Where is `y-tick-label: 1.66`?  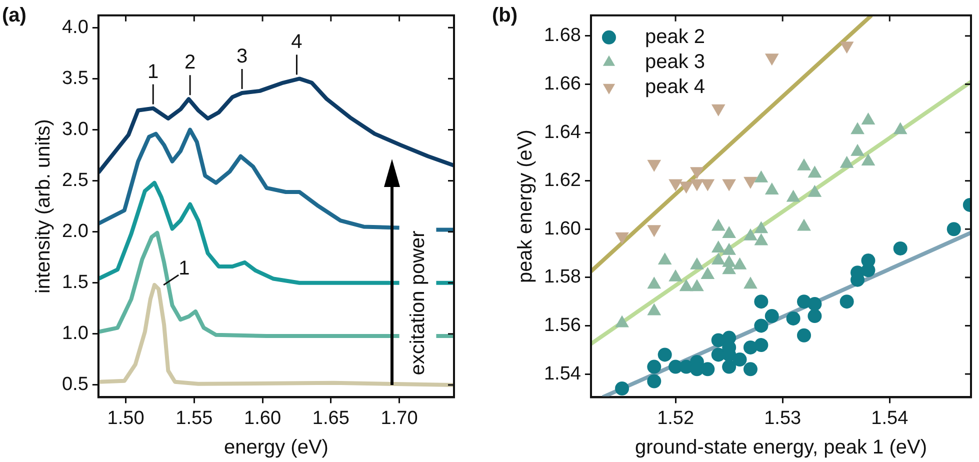
y-tick-label: 1.66 is located at coordinates (562, 83).